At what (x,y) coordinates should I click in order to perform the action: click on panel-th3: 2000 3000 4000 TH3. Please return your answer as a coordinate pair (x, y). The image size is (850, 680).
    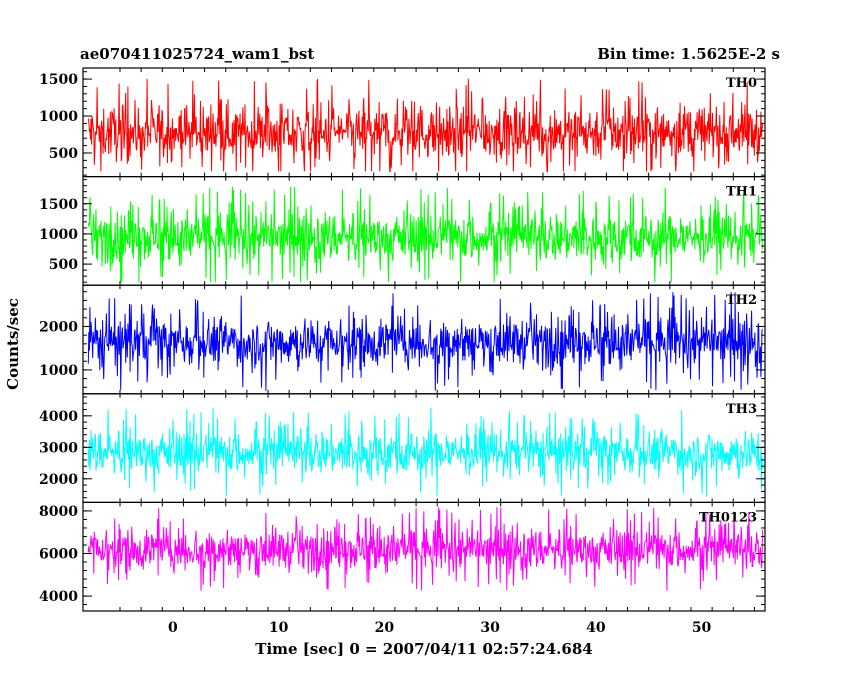
    Looking at the image, I should click on (402, 448).